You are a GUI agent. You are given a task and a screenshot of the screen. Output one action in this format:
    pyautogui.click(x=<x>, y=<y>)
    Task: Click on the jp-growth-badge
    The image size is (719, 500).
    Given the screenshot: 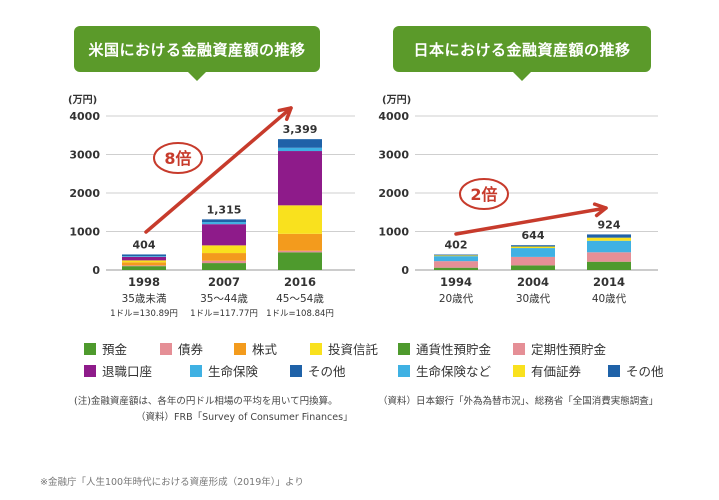 What is the action you would take?
    pyautogui.click(x=484, y=194)
    